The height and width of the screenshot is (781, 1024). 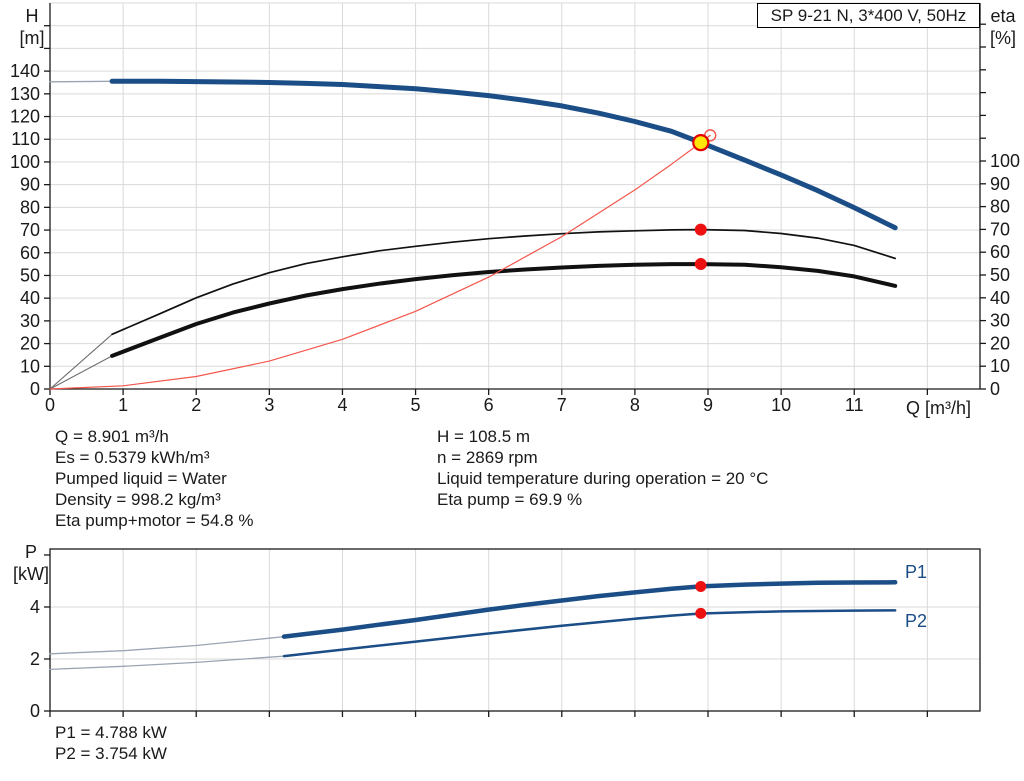 I want to click on svg-text: 7, so click(x=562, y=405).